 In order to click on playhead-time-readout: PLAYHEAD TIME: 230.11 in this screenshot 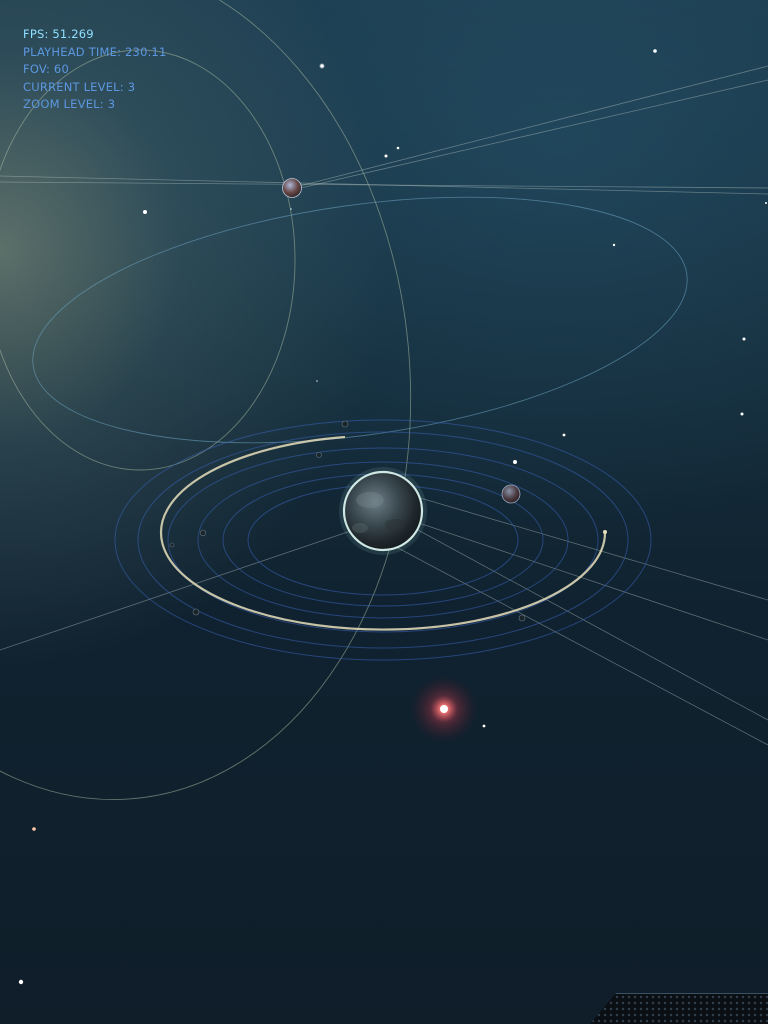, I will do `click(95, 51)`.